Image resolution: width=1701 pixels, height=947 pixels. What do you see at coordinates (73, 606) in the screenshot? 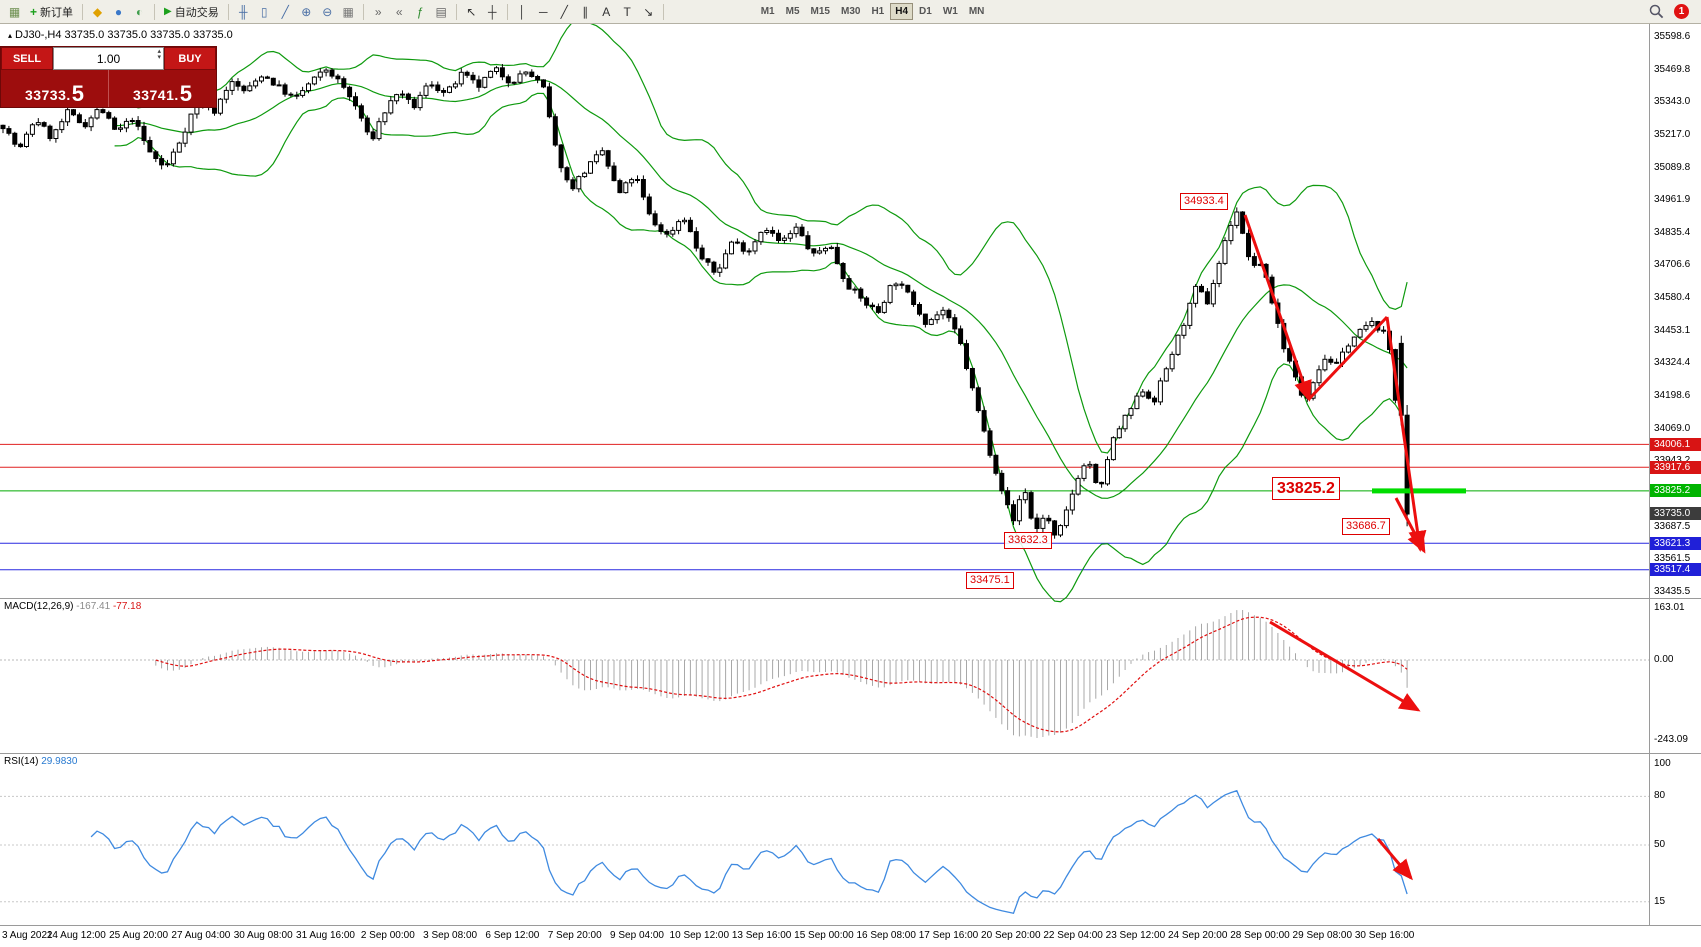
I see `macd-label: MACD(12,26,9) -167.41 -77.18` at bounding box center [73, 606].